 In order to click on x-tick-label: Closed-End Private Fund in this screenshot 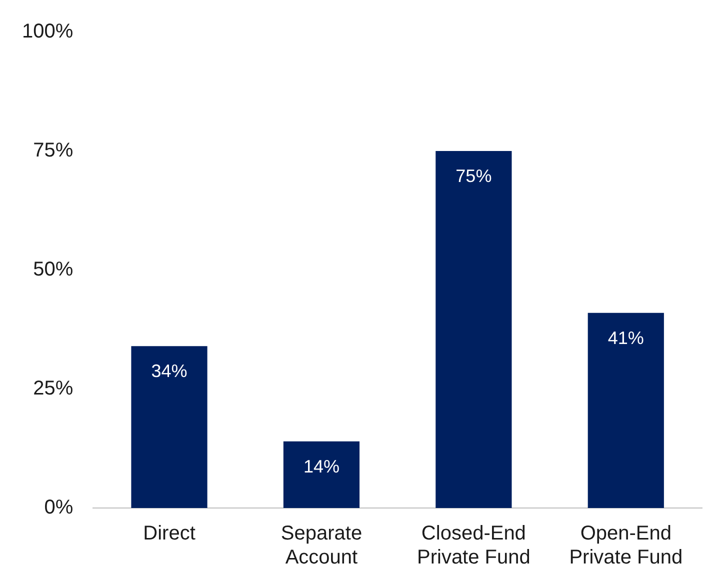, I will do `click(473, 545)`.